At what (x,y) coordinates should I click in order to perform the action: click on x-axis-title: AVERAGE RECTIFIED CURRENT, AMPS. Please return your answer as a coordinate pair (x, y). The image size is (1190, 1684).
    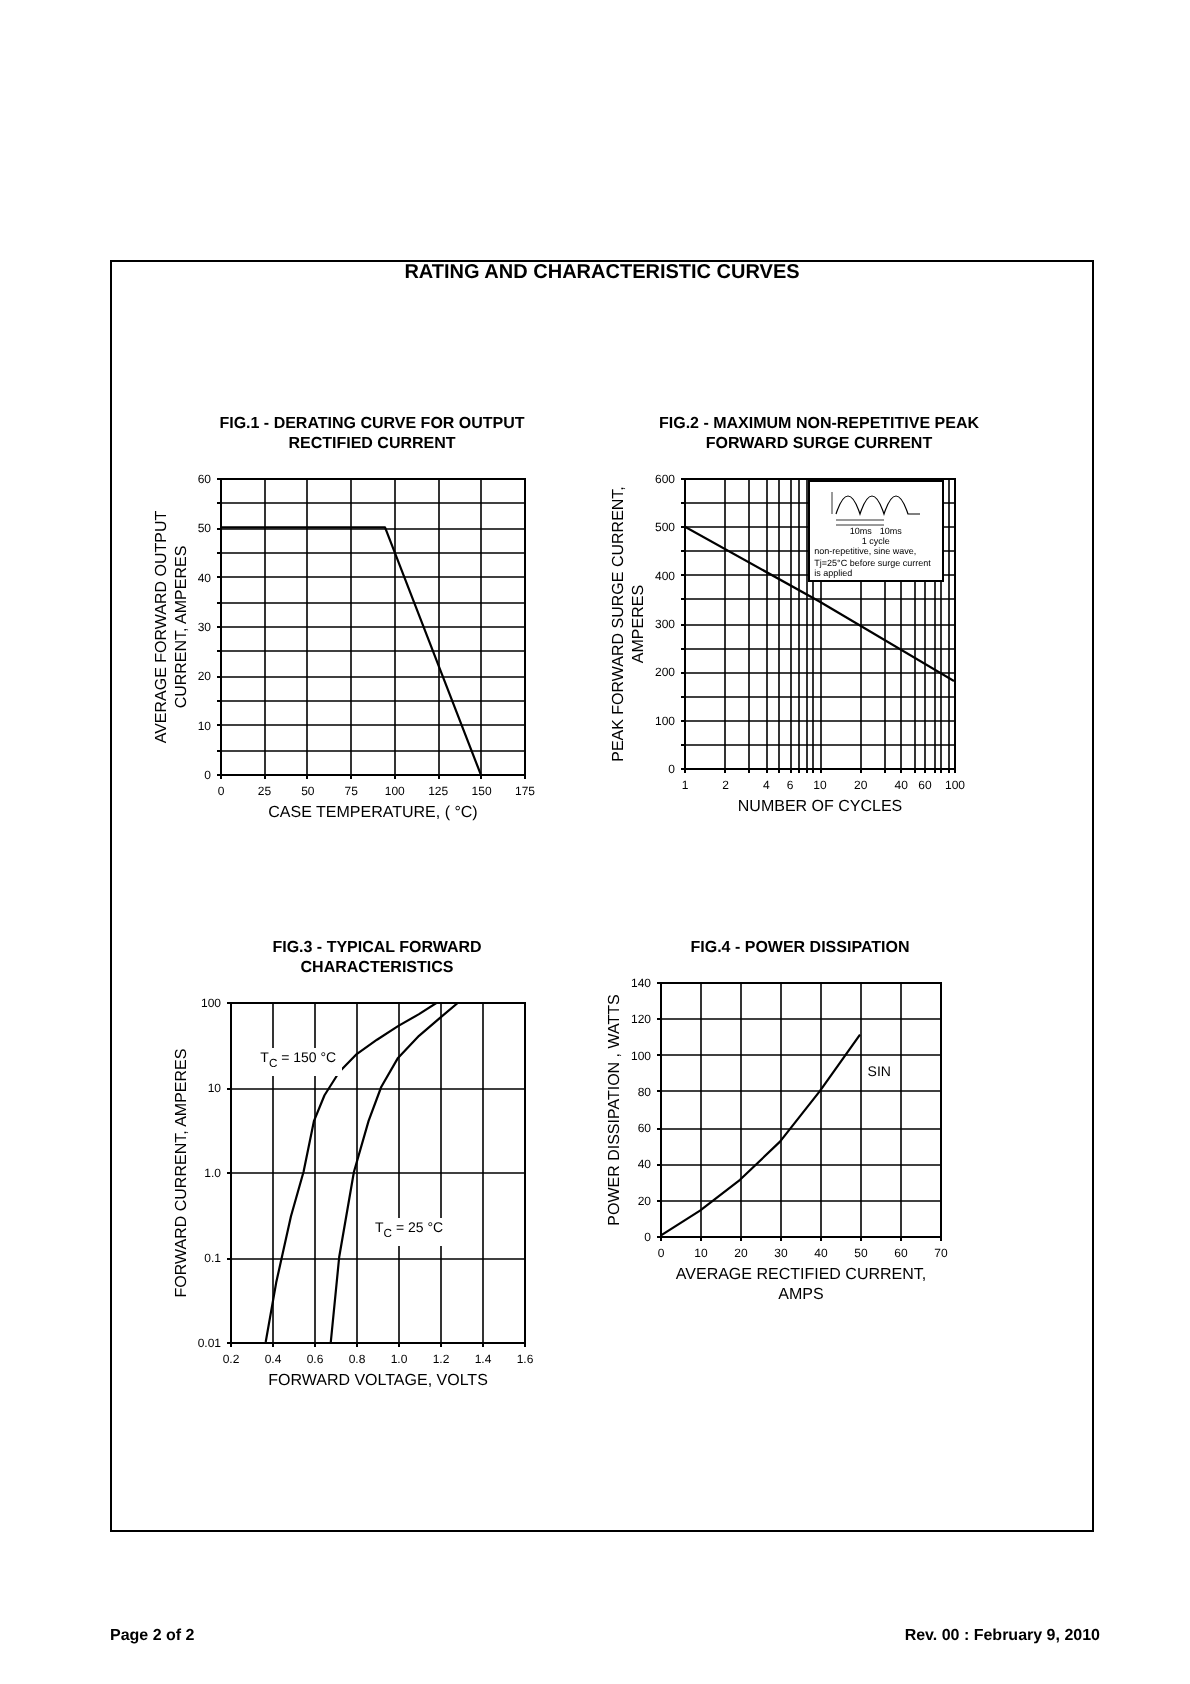
    Looking at the image, I should click on (801, 1284).